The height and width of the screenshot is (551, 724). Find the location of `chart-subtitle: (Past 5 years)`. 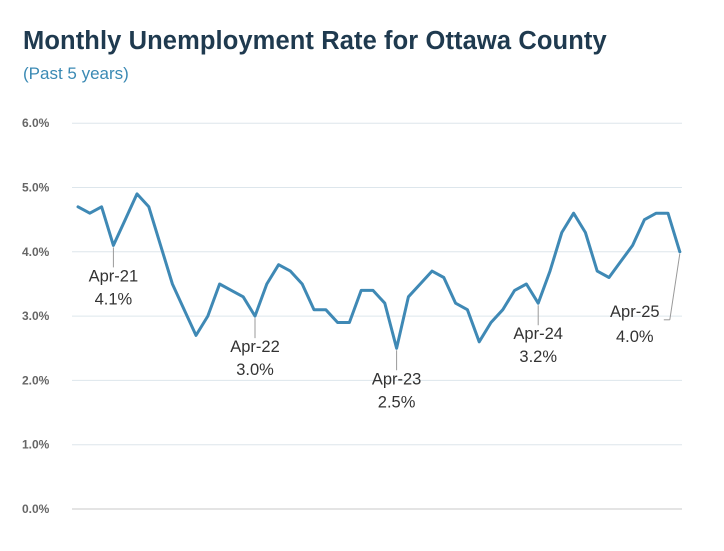

chart-subtitle: (Past 5 years) is located at coordinates (76, 73).